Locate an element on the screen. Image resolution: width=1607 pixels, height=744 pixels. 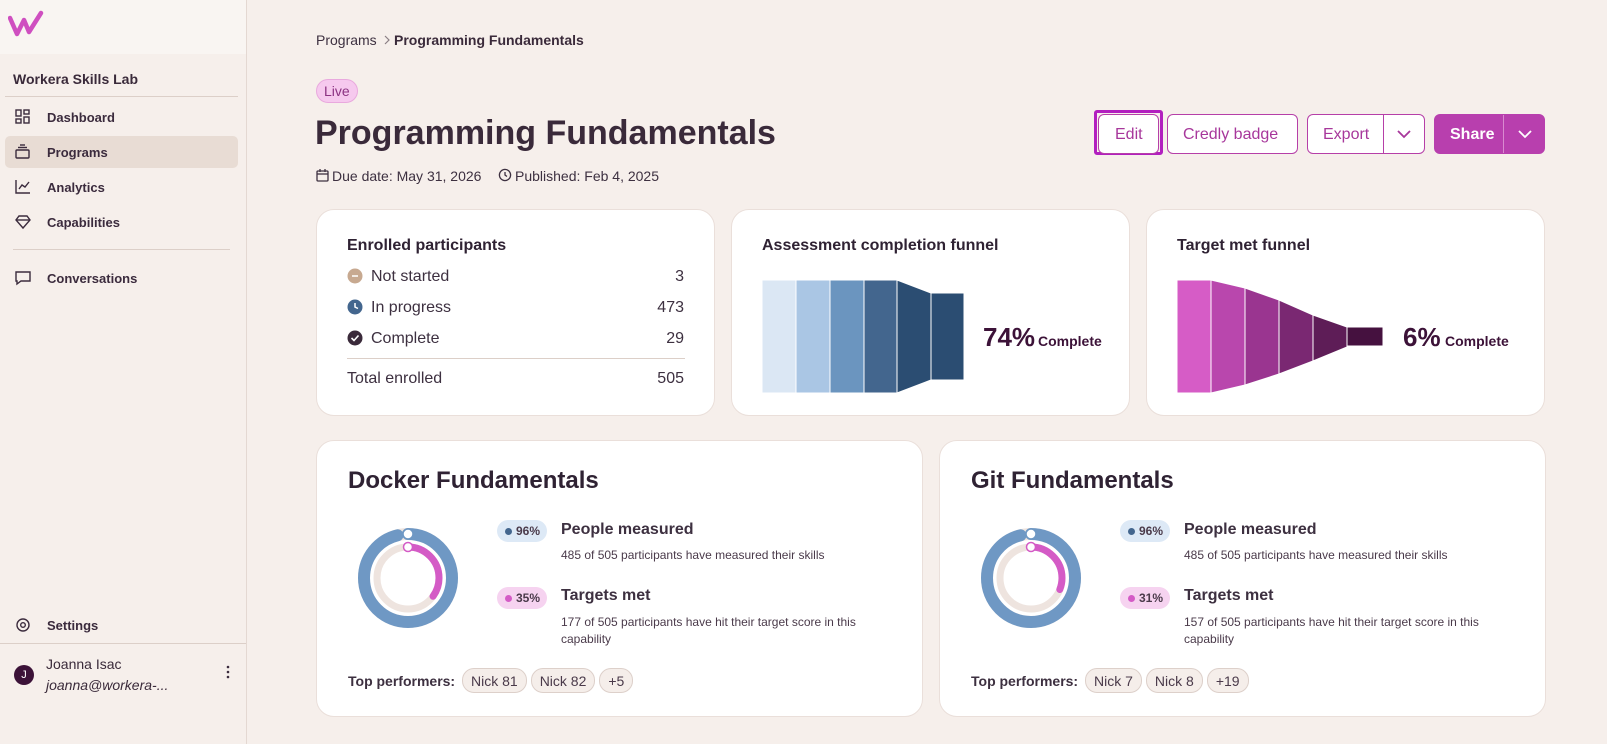
pill-label: 35% is located at coordinates (528, 598).